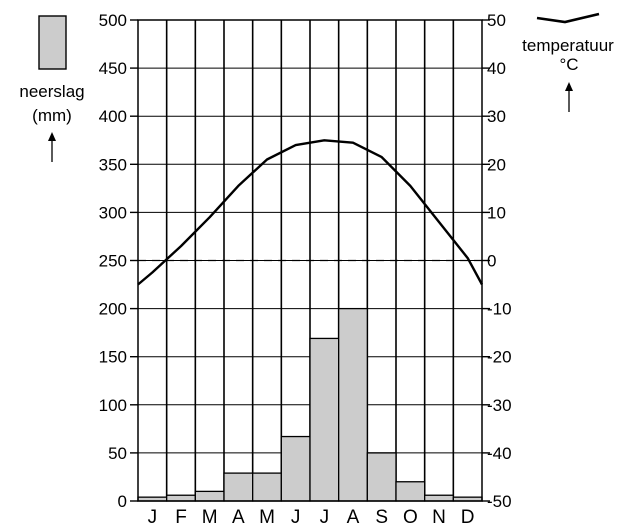  I want to click on right-axis-tick-label: 40, so click(496, 68).